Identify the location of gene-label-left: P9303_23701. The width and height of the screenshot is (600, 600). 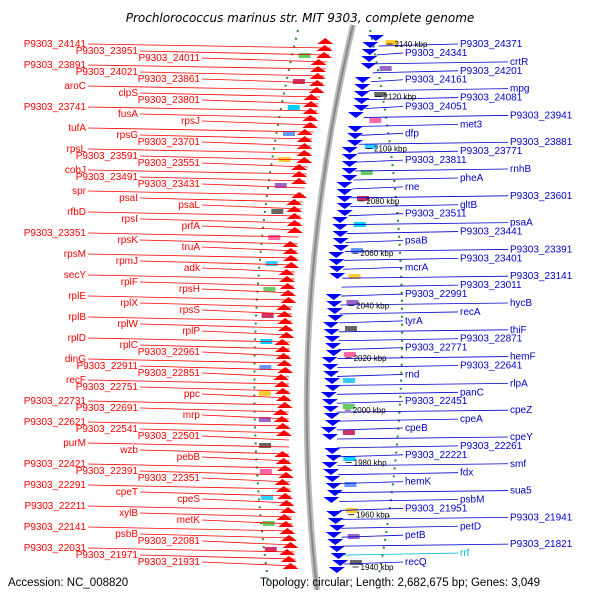
(169, 142).